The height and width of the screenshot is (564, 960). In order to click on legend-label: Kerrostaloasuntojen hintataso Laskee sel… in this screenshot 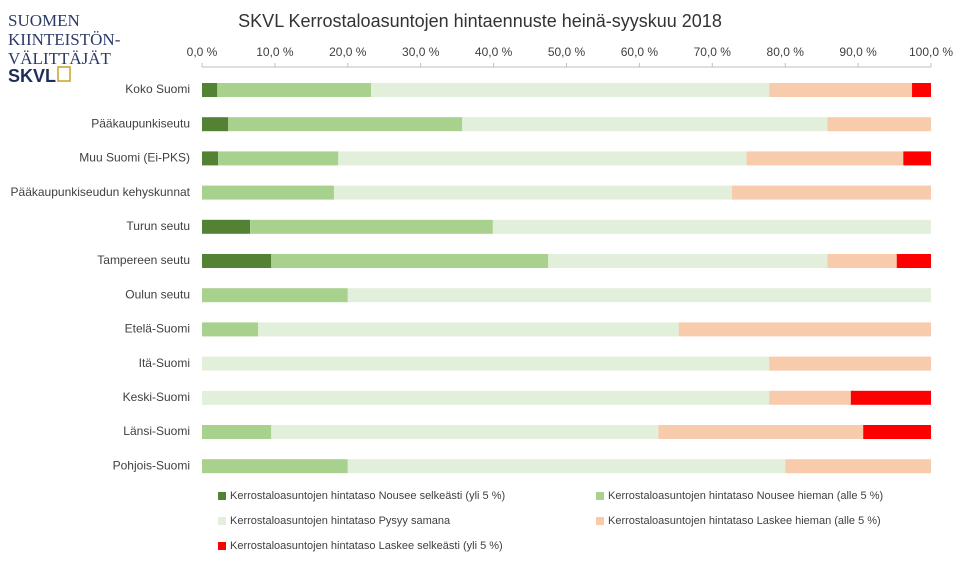, I will do `click(366, 546)`.